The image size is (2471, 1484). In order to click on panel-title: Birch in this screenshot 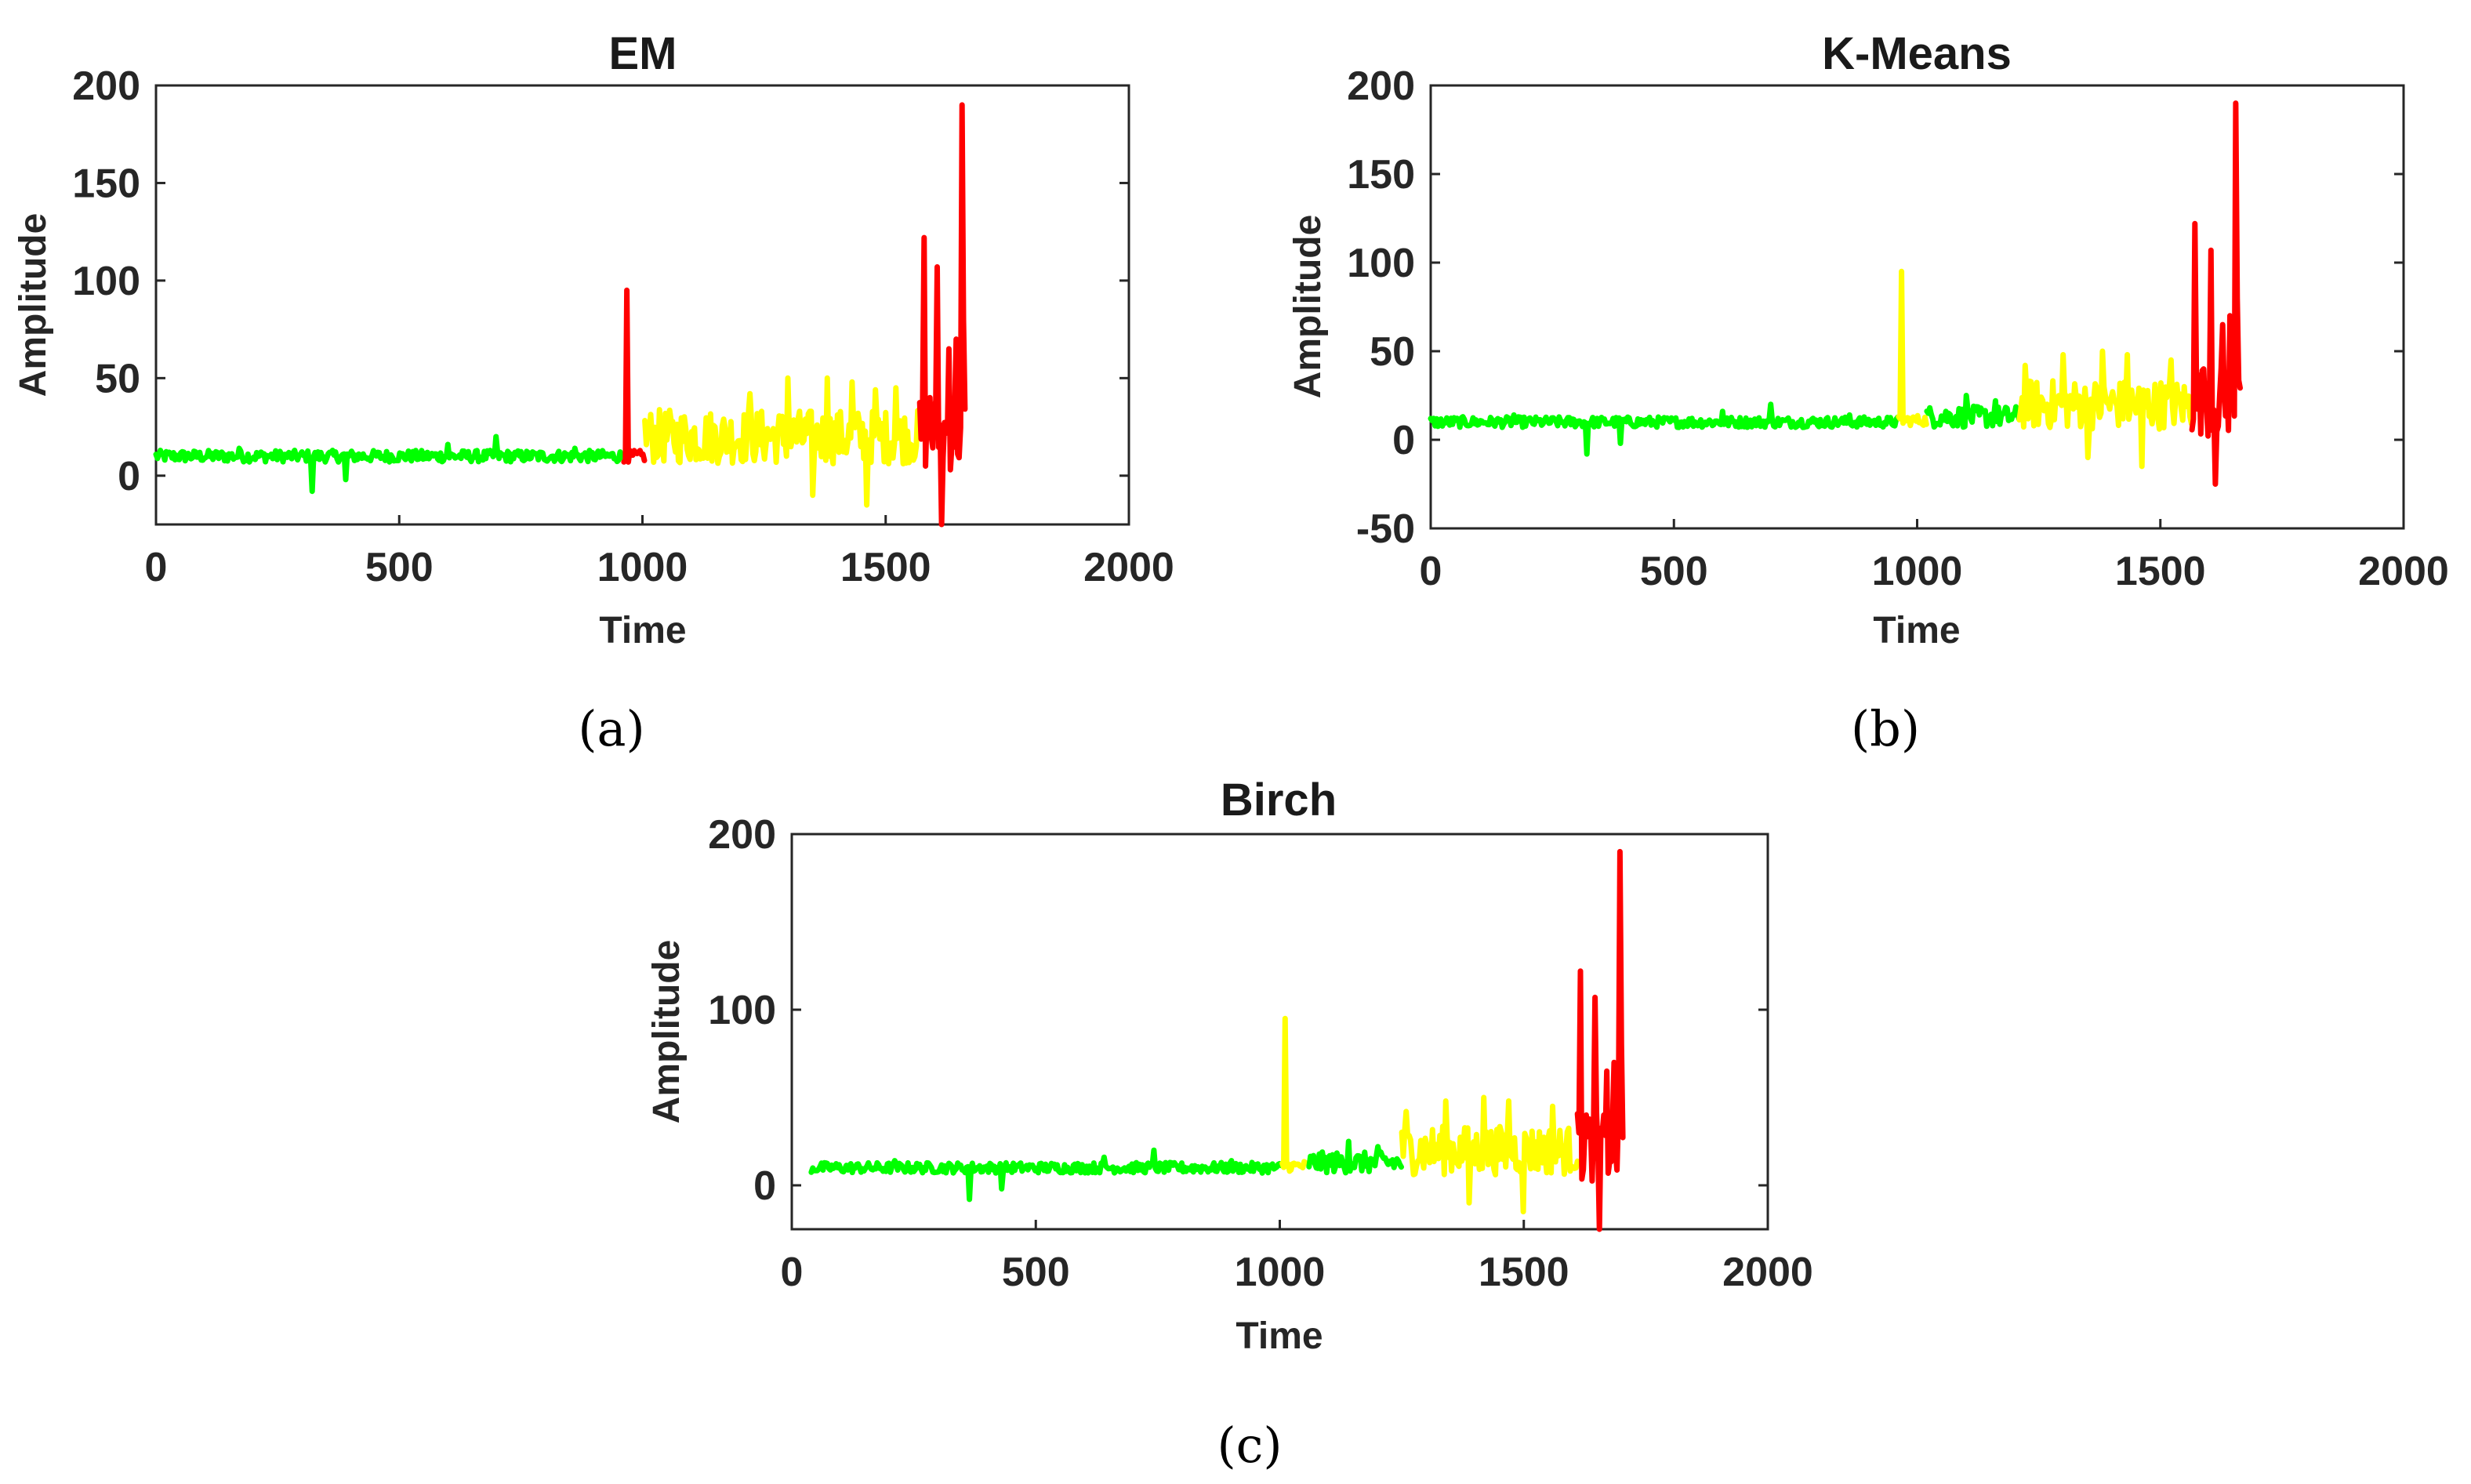, I will do `click(1279, 800)`.